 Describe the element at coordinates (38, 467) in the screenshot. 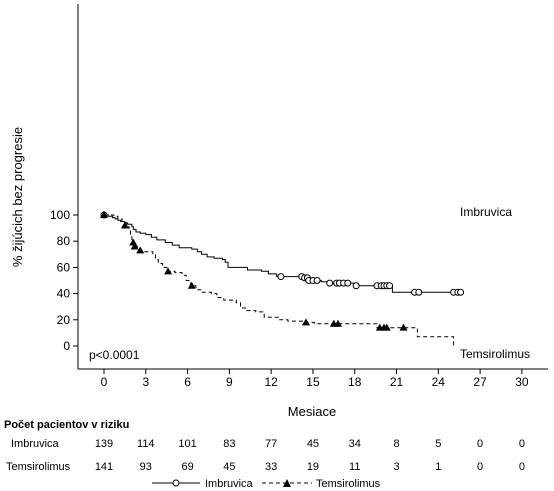

I see `risk-row-label-temsirolimus: Temsirolimus` at that location.